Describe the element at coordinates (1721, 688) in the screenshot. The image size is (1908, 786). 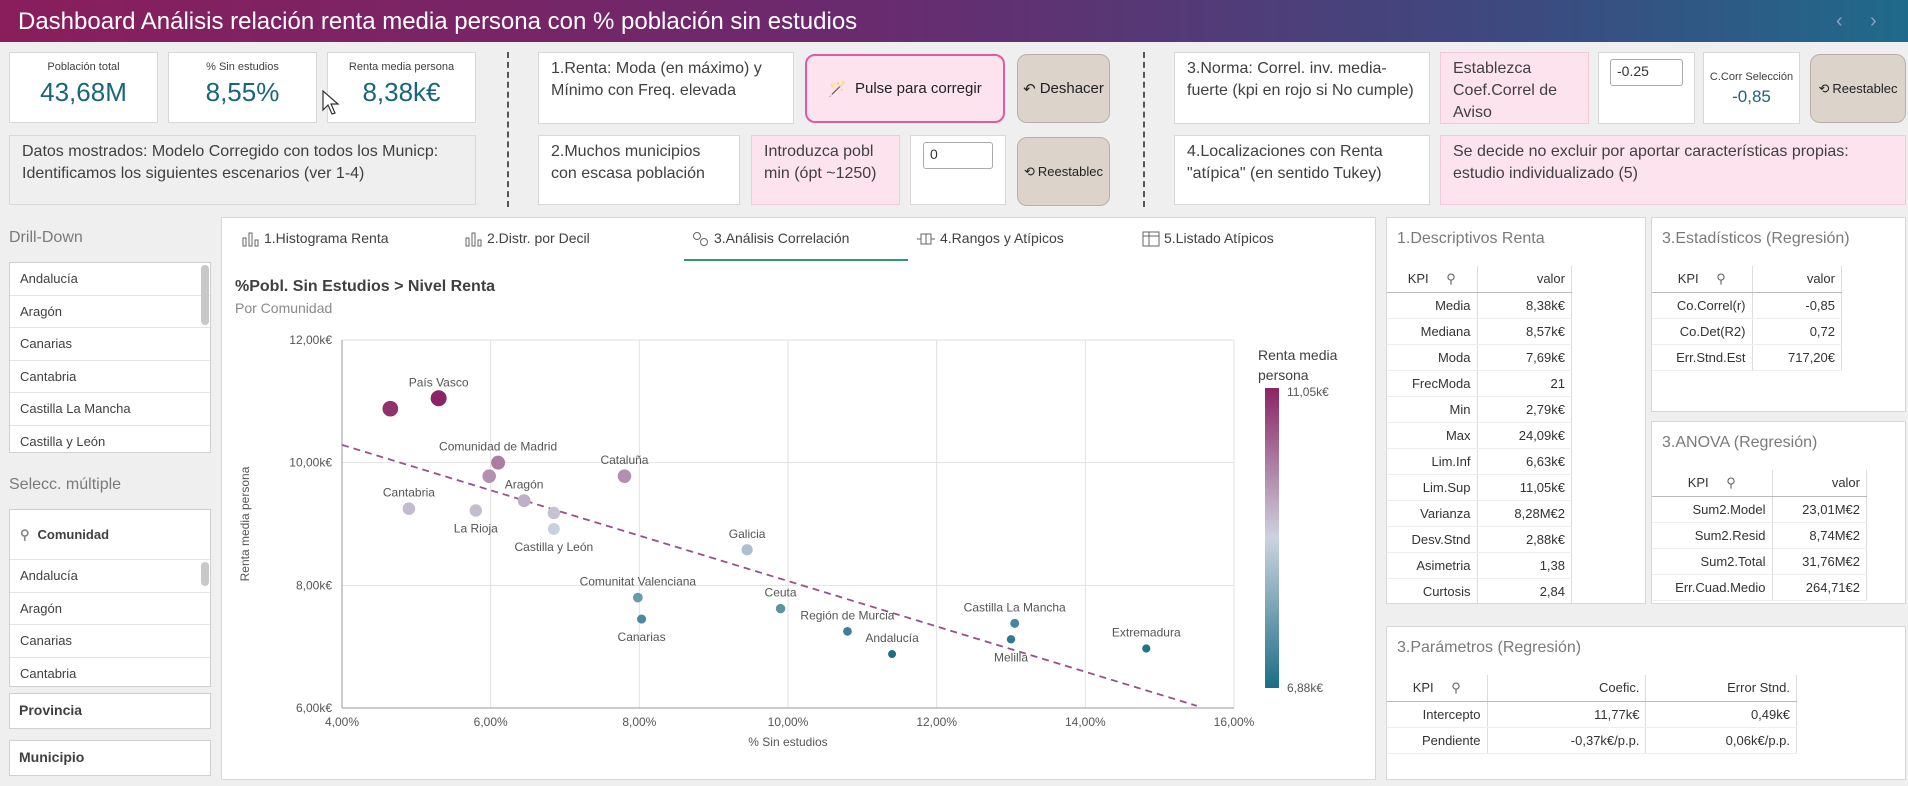
I see `column-header: Error Stnd.` at that location.